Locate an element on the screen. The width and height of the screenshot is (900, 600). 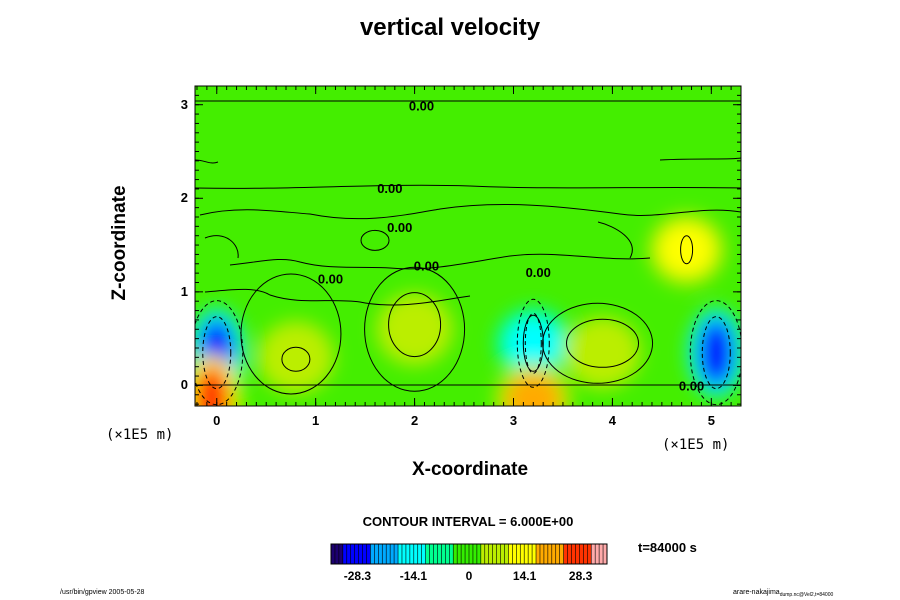
colorbar-tick-label-1: -14.1 is located at coordinates (413, 576).